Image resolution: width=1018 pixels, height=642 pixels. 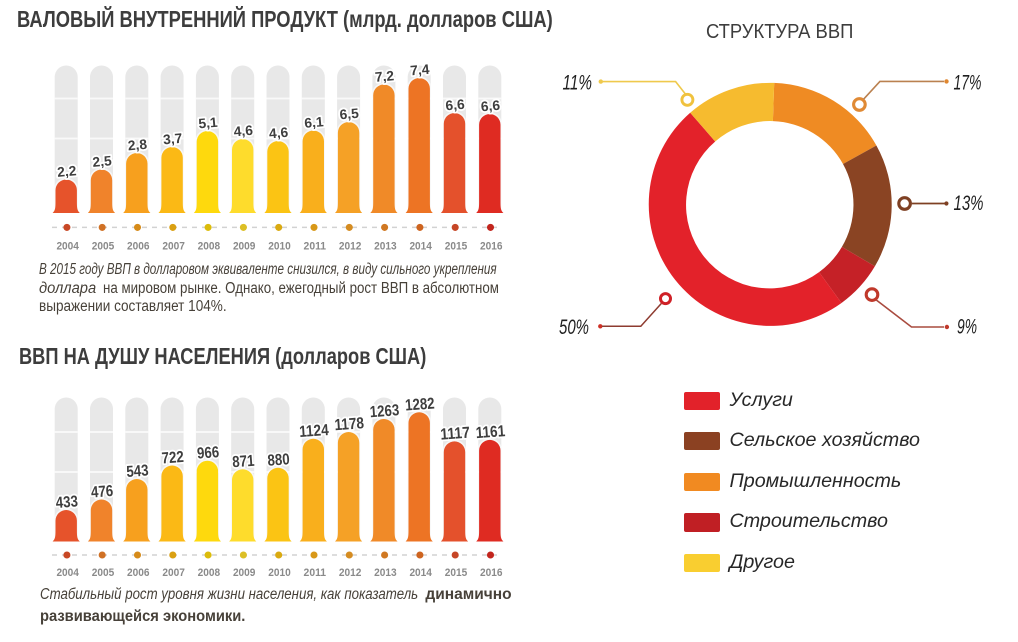 I want to click on svg-text: 1161, so click(x=490, y=432).